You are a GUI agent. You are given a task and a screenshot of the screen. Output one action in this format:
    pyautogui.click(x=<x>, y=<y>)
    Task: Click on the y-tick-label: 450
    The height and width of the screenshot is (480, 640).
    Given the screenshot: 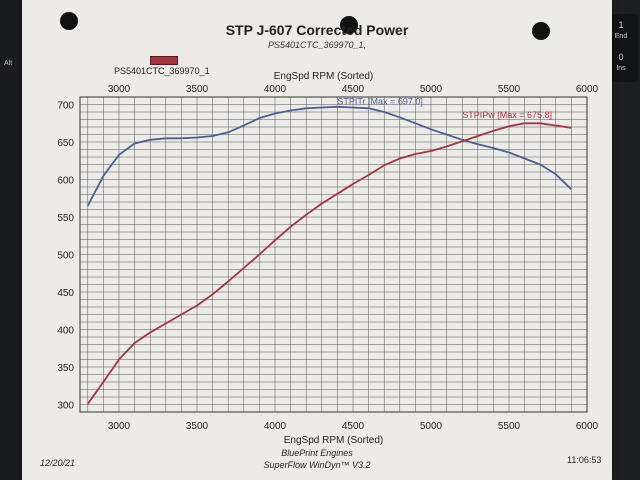 What is the action you would take?
    pyautogui.click(x=65, y=293)
    